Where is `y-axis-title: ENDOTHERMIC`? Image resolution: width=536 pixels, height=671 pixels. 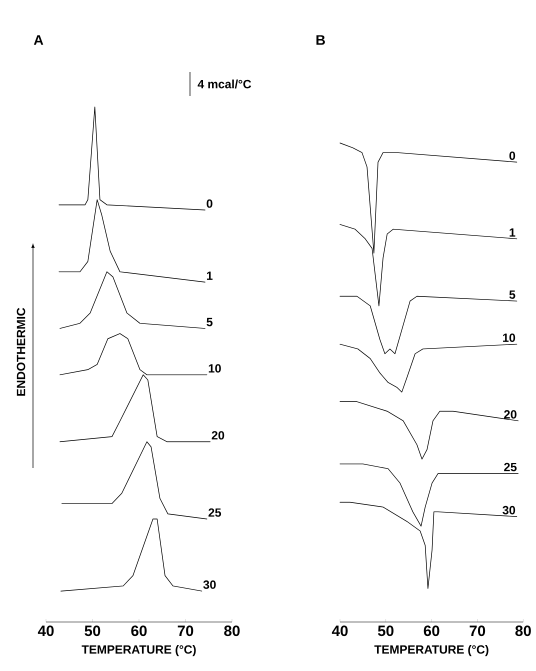 y-axis-title: ENDOTHERMIC is located at coordinates (21, 352).